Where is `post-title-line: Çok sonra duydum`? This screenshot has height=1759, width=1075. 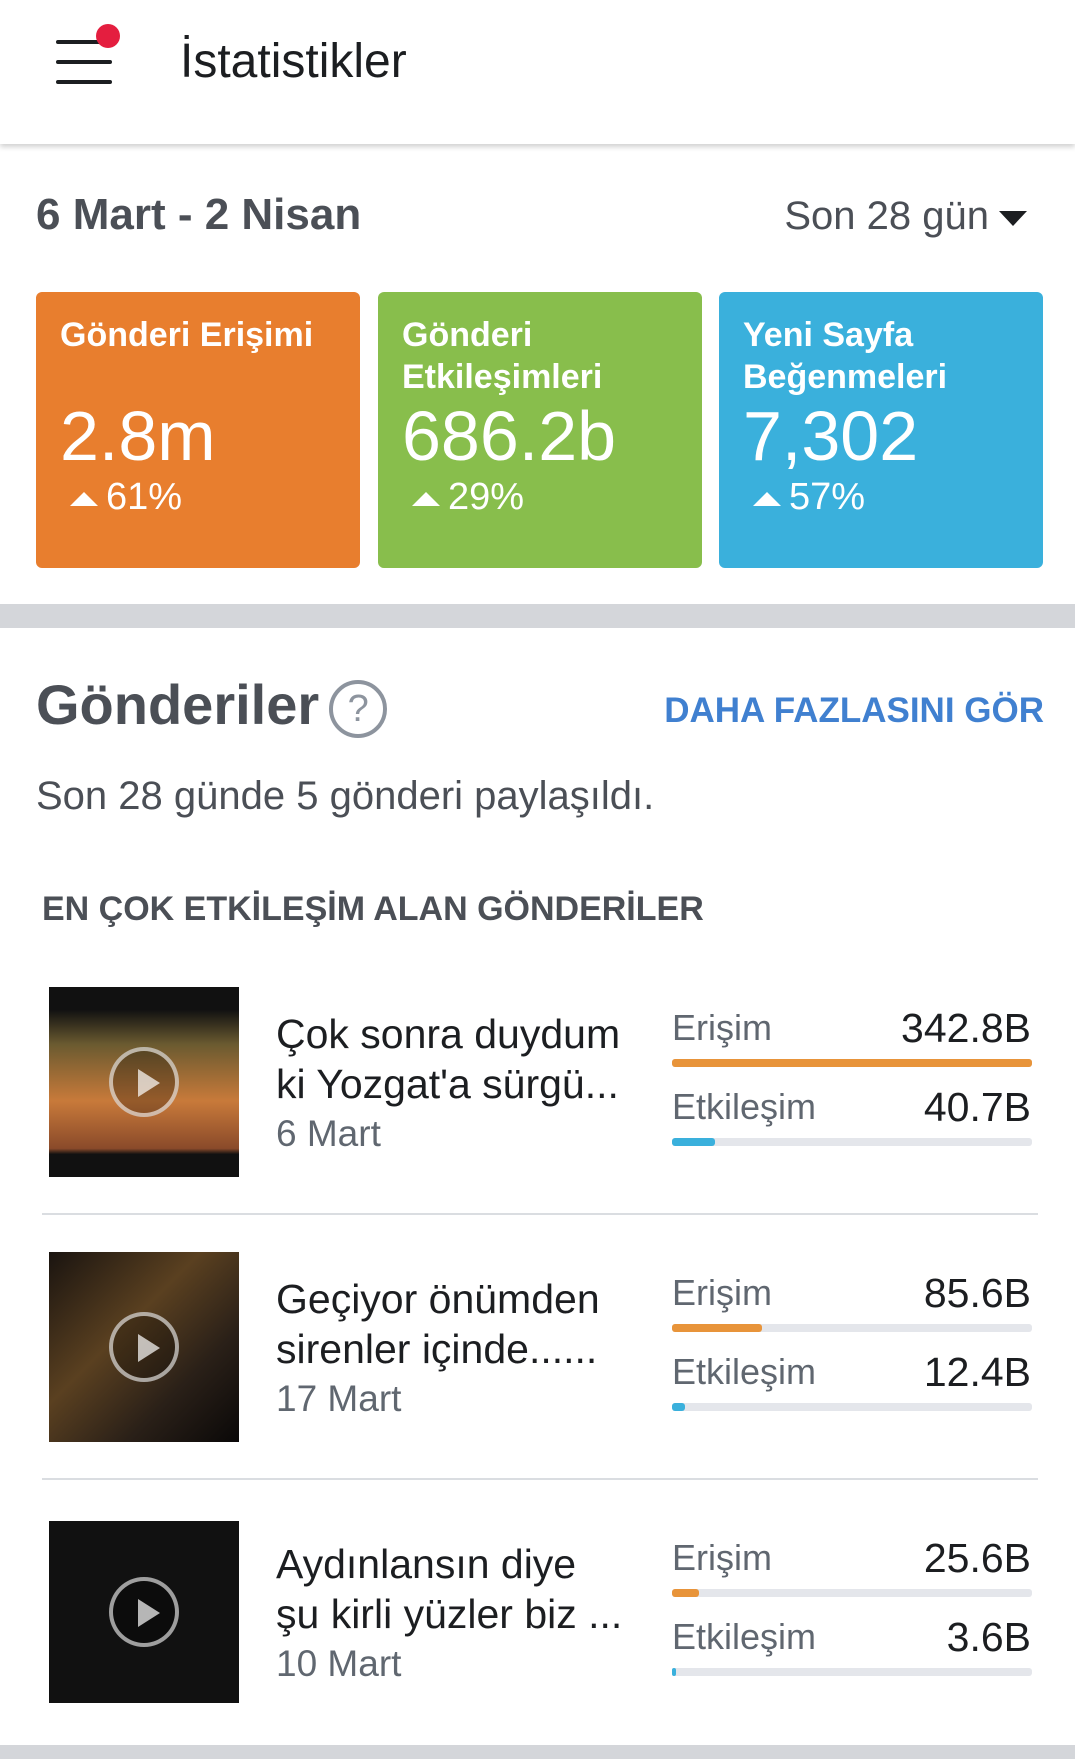
post-title-line: Çok sonra duydum is located at coordinates (448, 1034).